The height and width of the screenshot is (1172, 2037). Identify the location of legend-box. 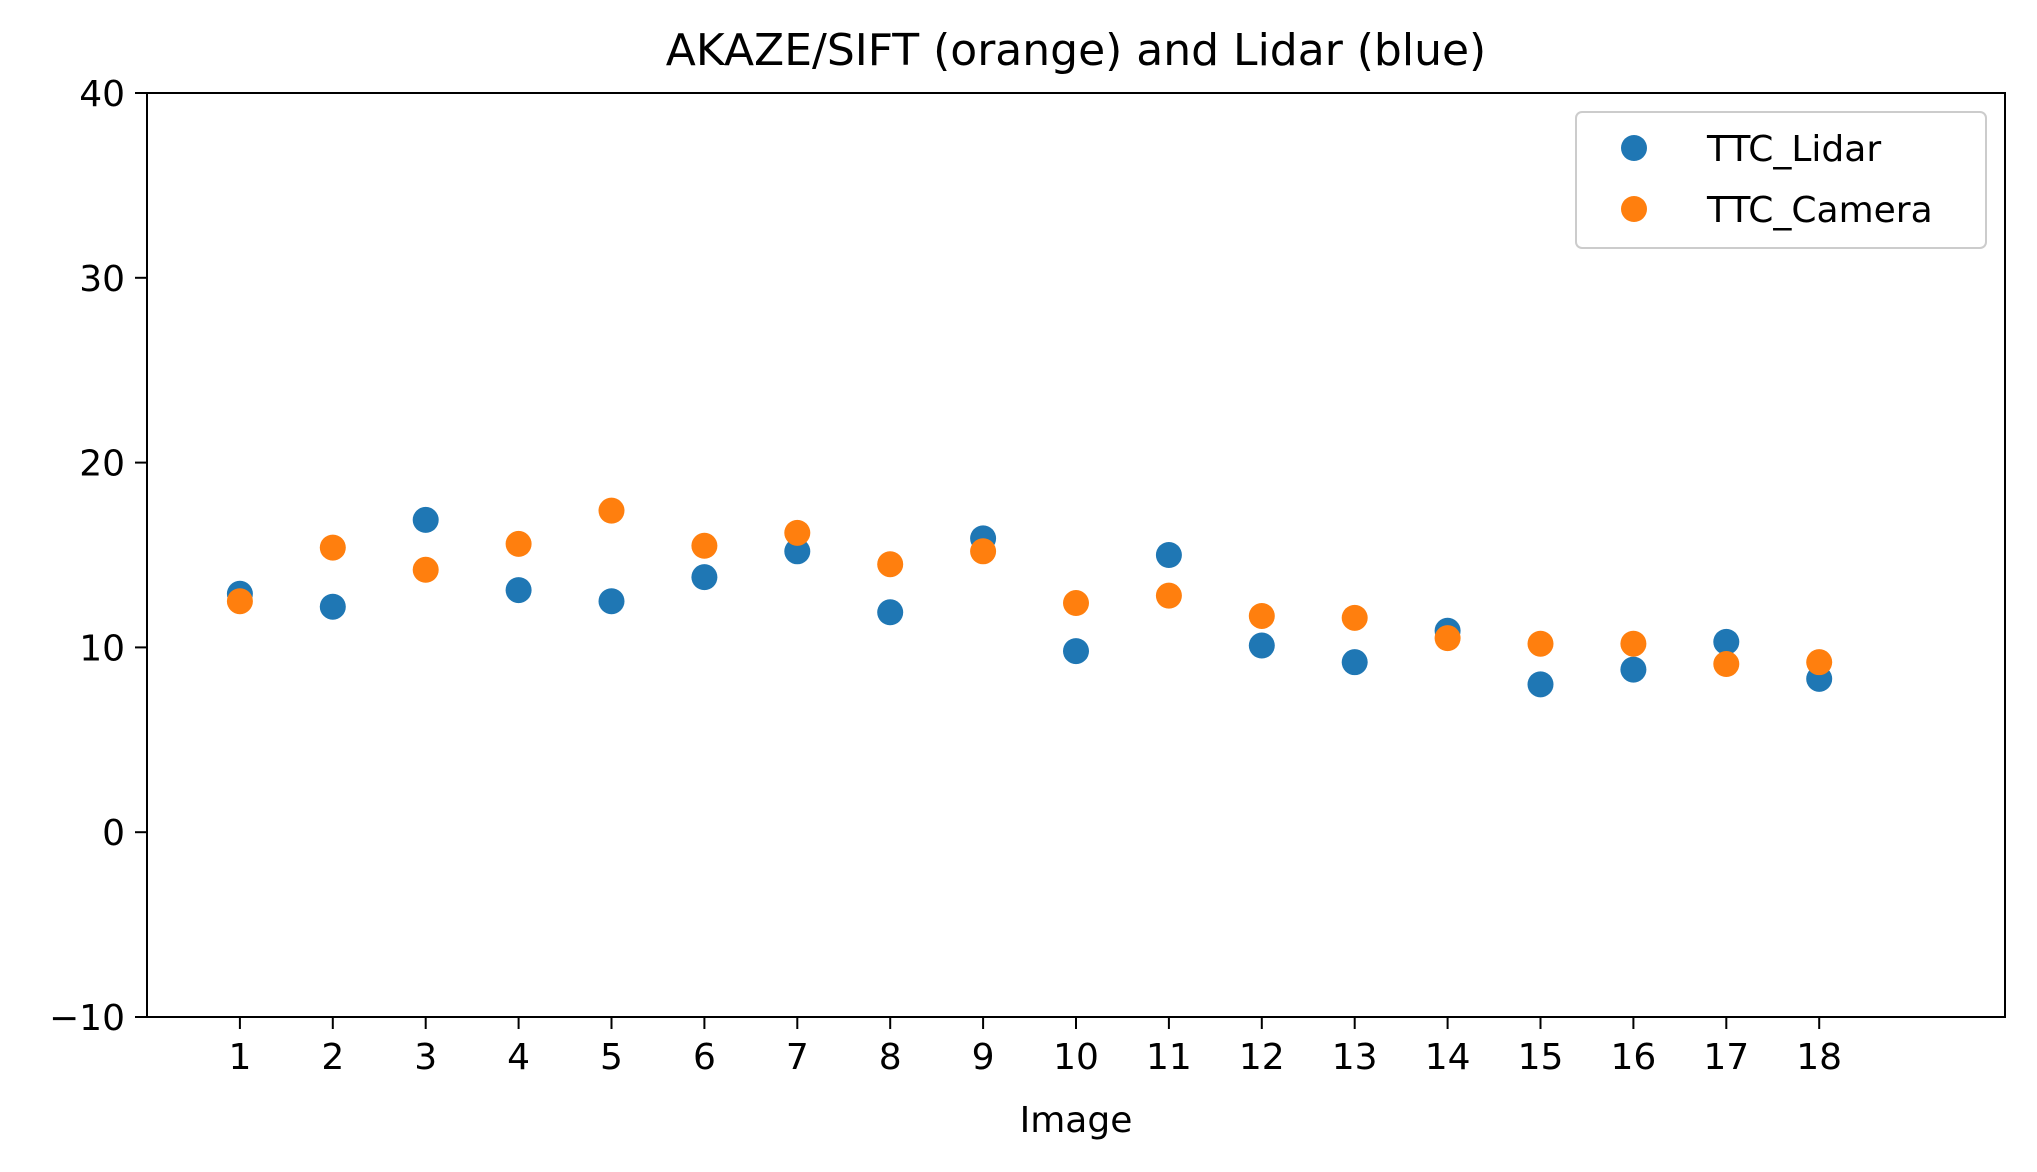
(1781, 180).